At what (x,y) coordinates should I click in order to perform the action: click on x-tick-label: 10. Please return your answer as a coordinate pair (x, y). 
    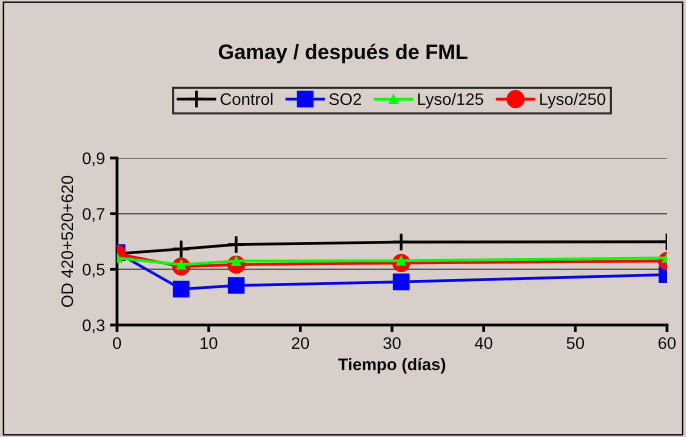
    Looking at the image, I should click on (209, 343).